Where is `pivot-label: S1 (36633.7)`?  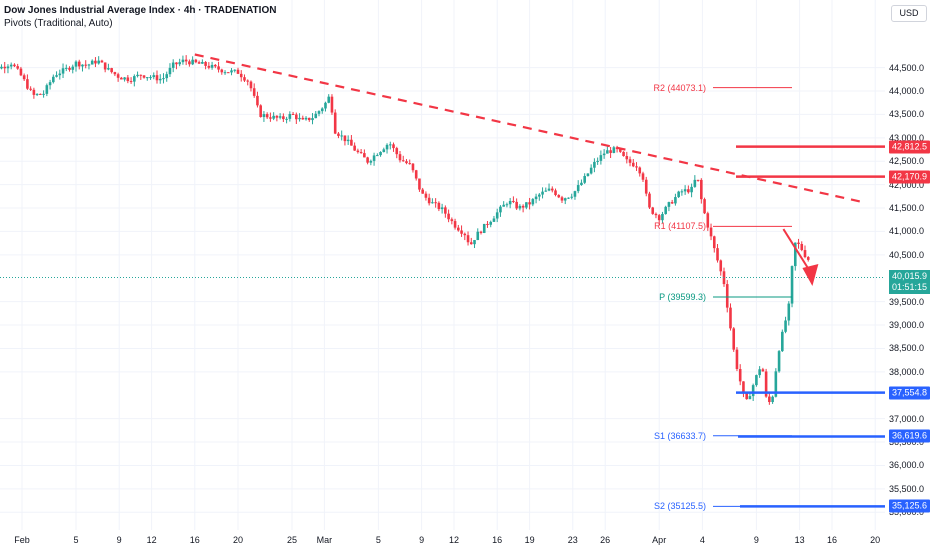 pivot-label: S1 (36633.7) is located at coordinates (679, 435).